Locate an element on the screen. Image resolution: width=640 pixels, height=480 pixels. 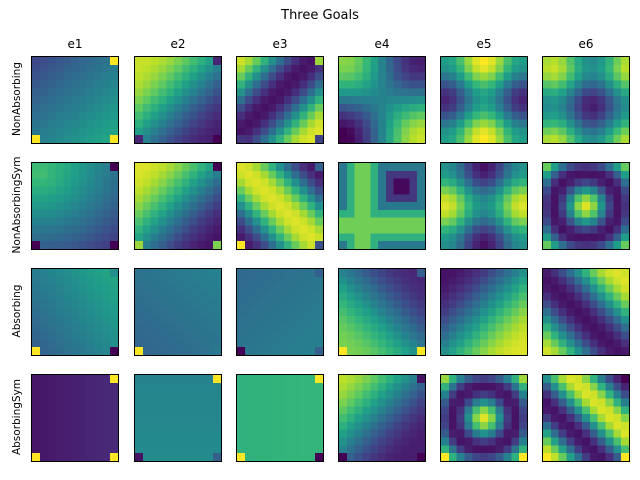
column-label-e3: e3 is located at coordinates (280, 44).